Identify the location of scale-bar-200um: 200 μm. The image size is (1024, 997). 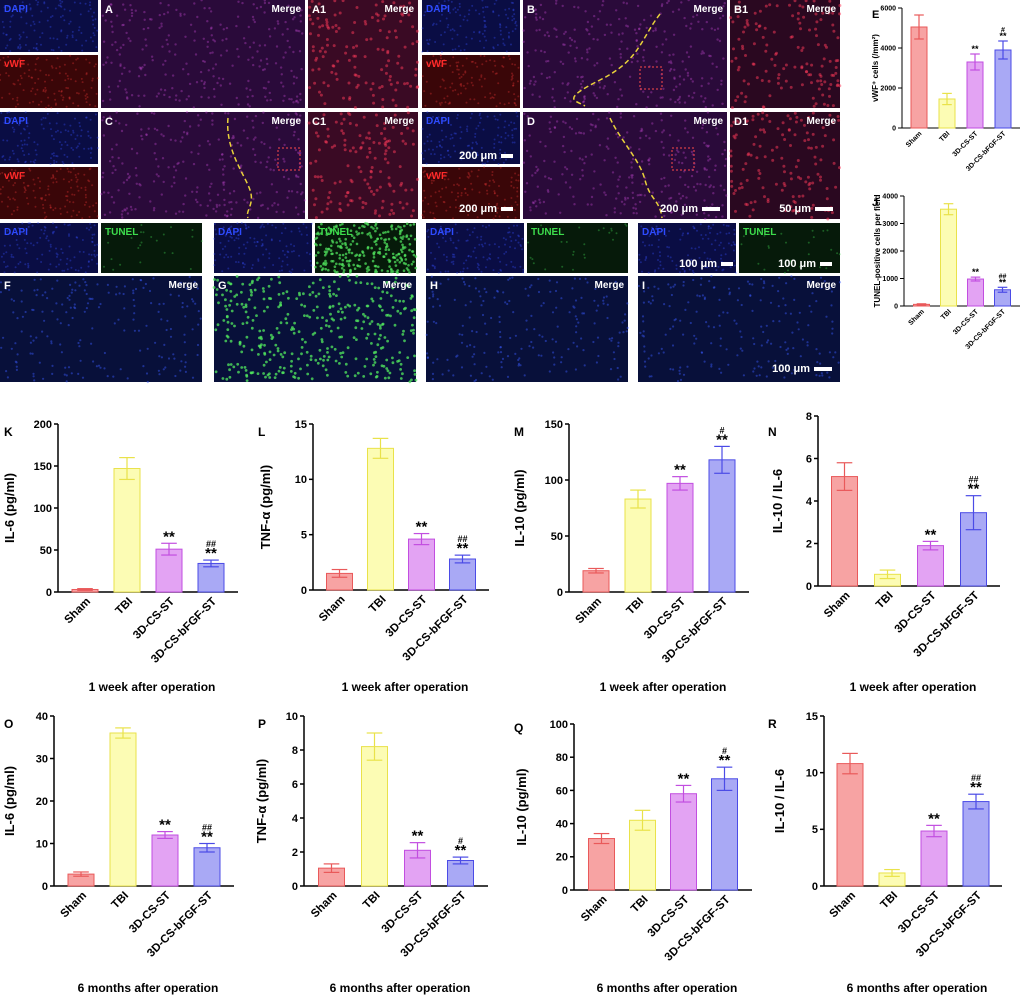
(486, 156).